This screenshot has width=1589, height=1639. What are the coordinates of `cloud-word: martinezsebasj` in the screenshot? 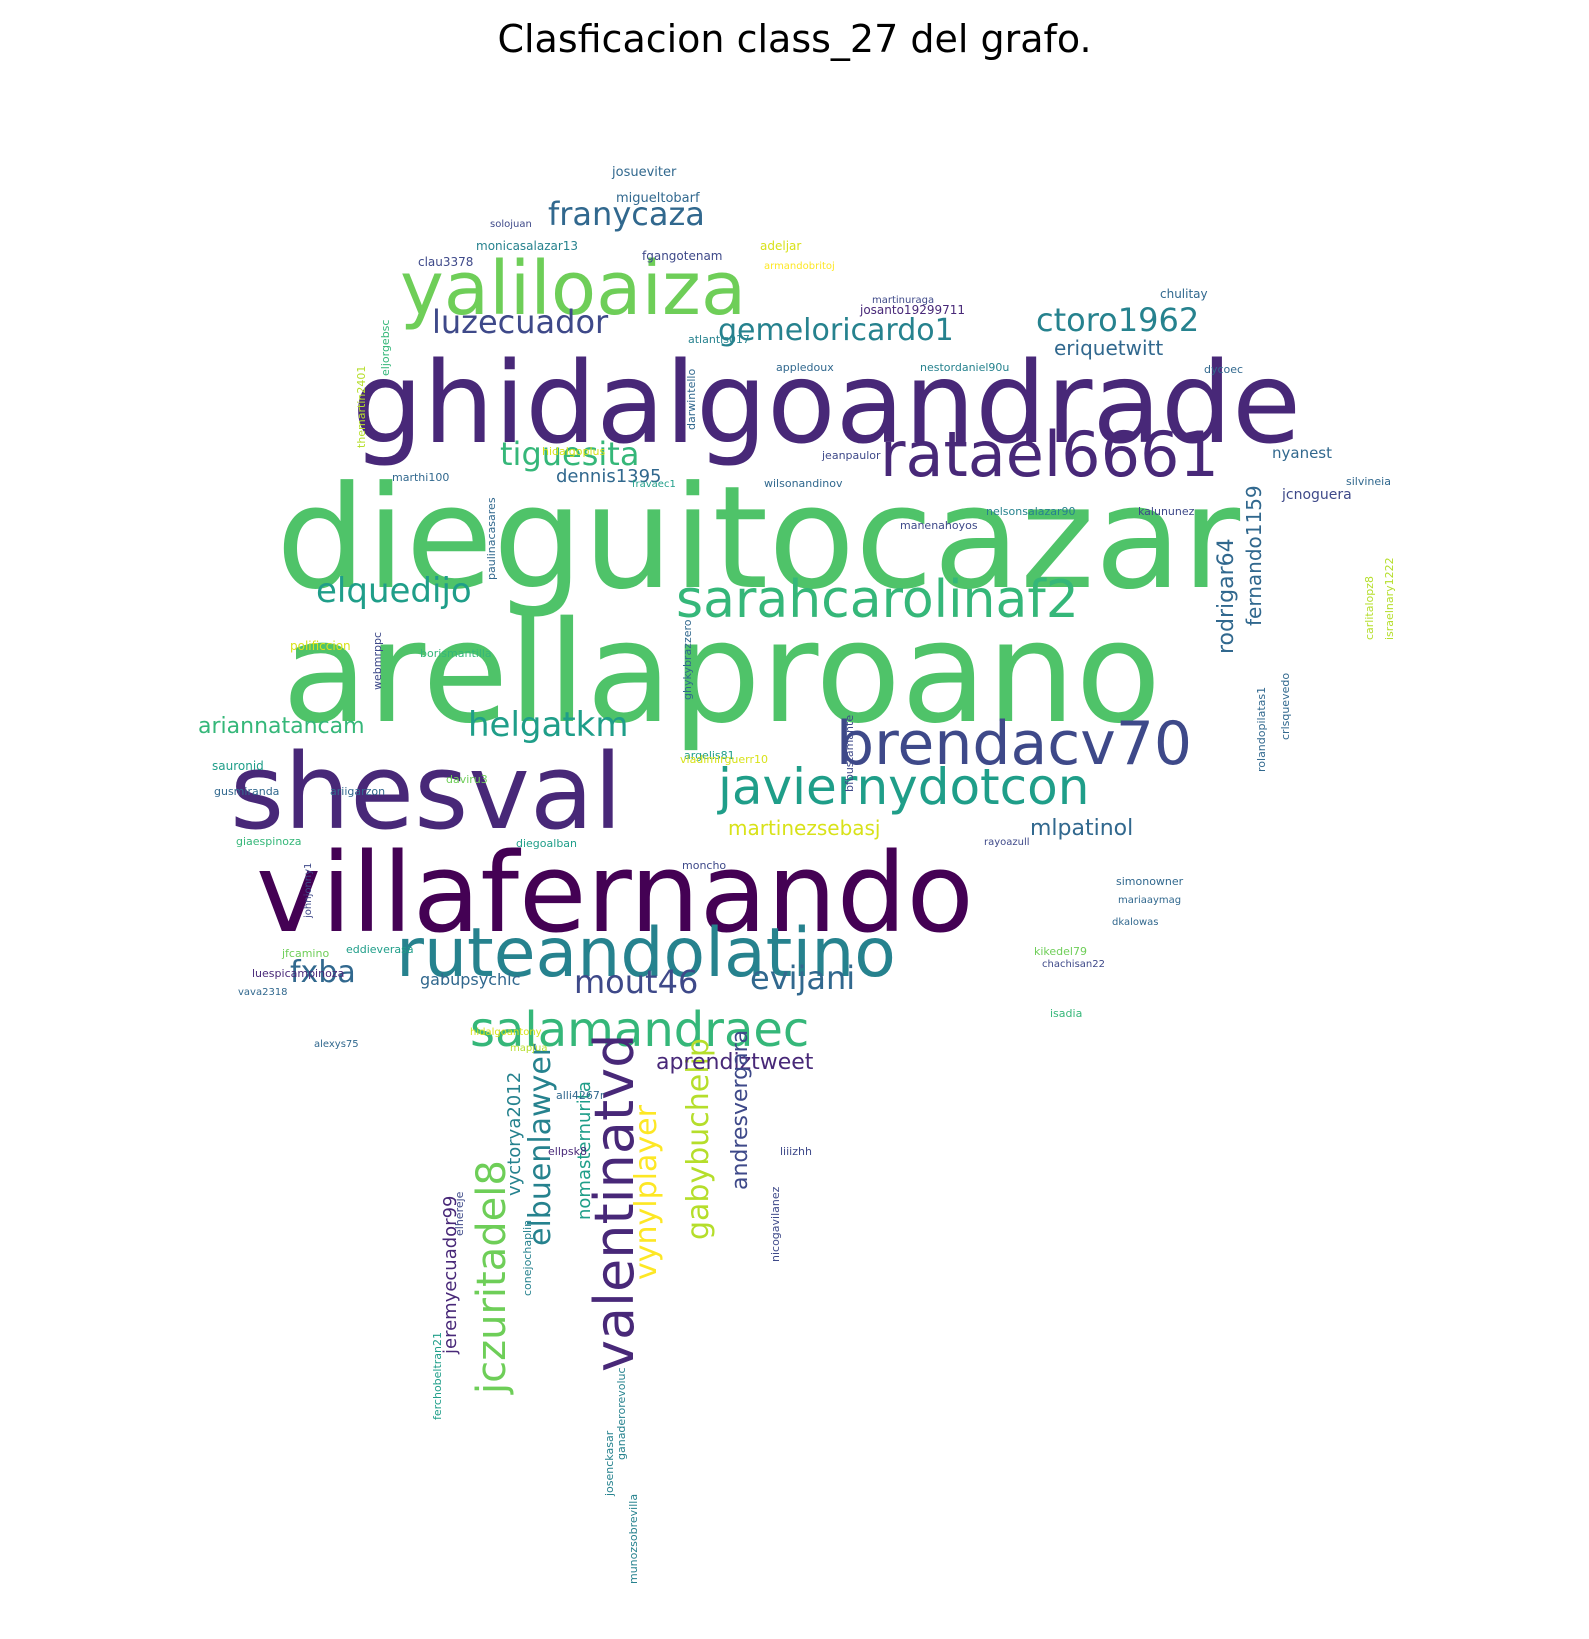 It's located at (804, 828).